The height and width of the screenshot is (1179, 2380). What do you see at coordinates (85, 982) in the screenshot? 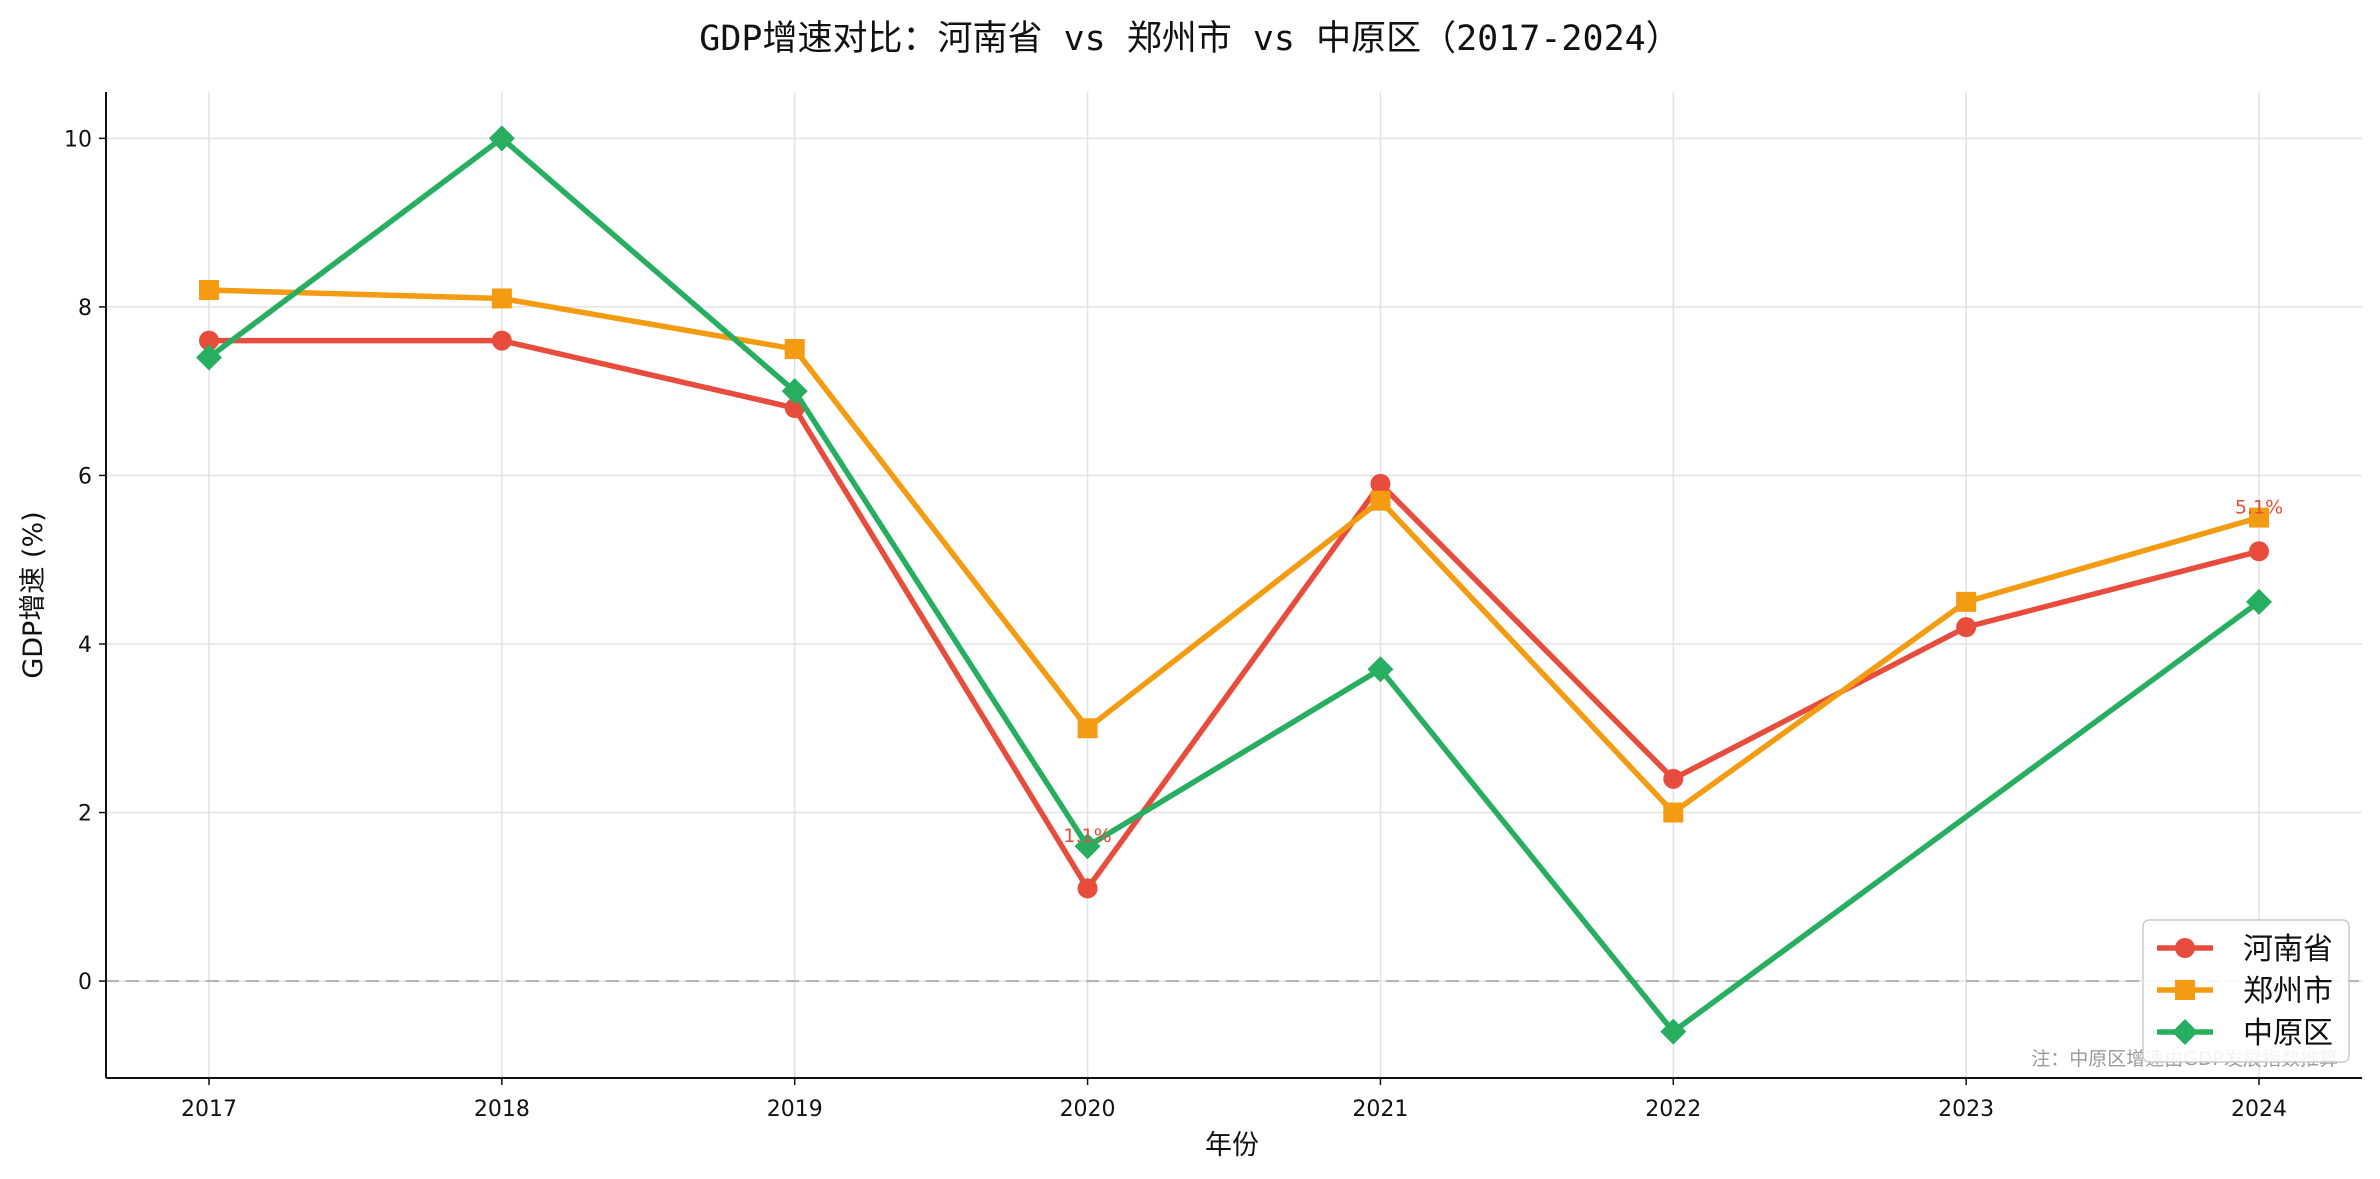
I see `y-tick-label: 0` at bounding box center [85, 982].